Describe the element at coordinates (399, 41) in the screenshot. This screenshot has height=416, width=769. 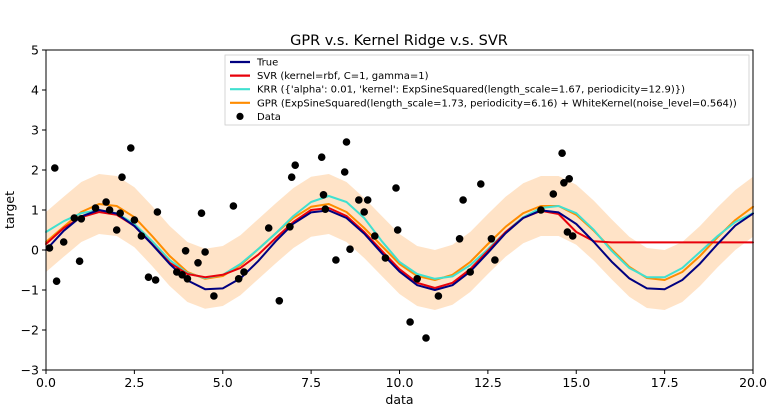
I see `chart-title: GPR v.s. Kernel Ridge v.s. SVR` at that location.